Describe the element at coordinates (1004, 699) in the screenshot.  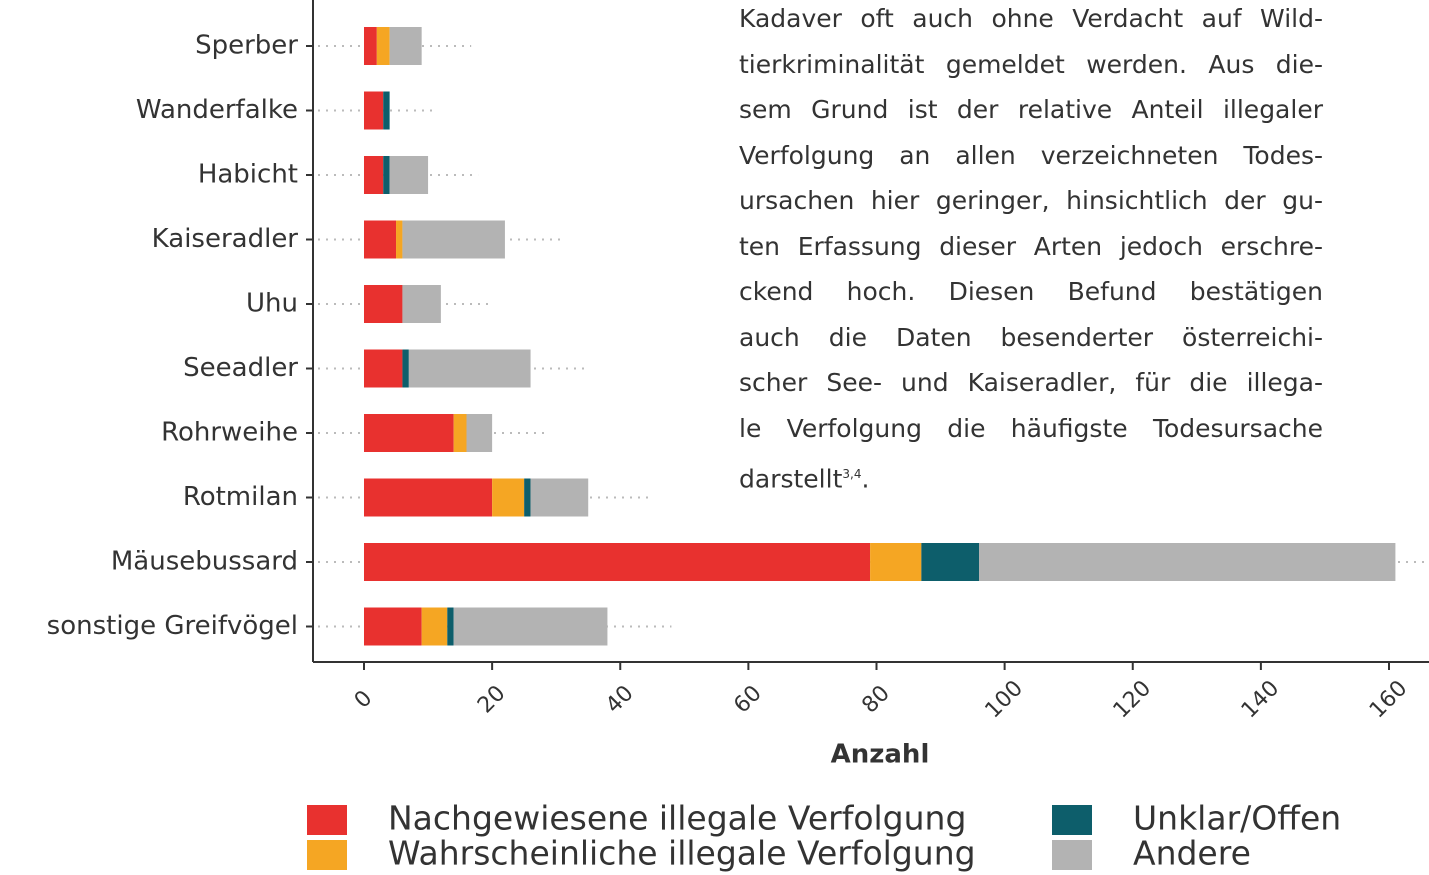
I see `x-tick-label: 100` at that location.